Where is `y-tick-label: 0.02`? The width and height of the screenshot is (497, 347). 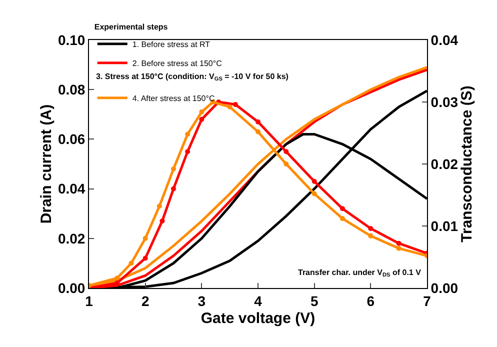 y-tick-label: 0.02 is located at coordinates (72, 238).